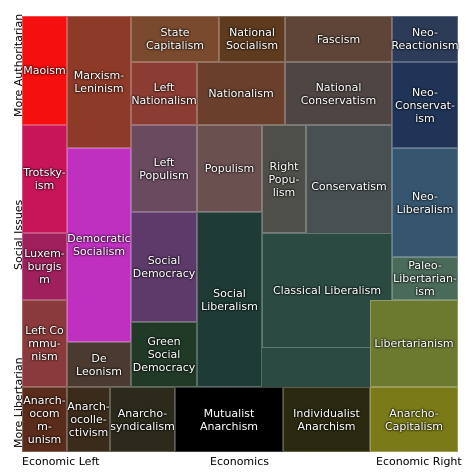 The image size is (474, 474). Describe the element at coordinates (164, 168) in the screenshot. I see `ideology-cell: Left Populism` at that location.